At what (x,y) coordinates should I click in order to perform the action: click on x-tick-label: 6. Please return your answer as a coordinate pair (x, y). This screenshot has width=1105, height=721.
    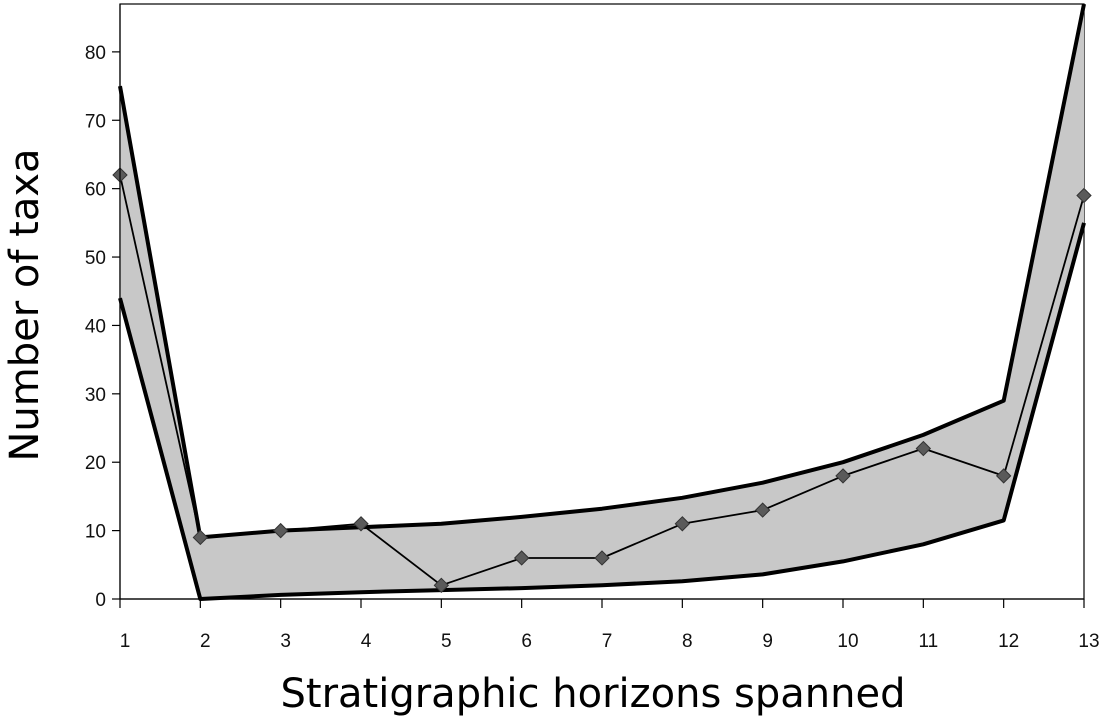
    Looking at the image, I should click on (526, 641).